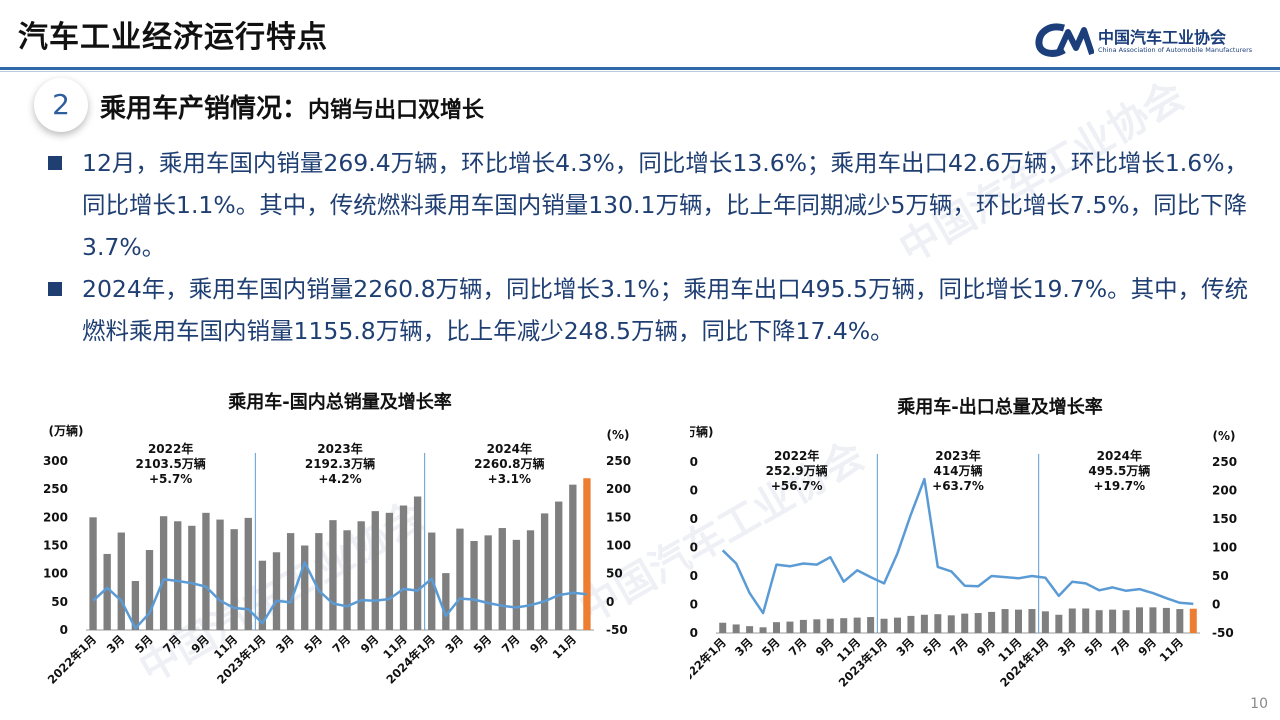 The height and width of the screenshot is (720, 1280). I want to click on y-tick-label: 250, so click(55, 489).